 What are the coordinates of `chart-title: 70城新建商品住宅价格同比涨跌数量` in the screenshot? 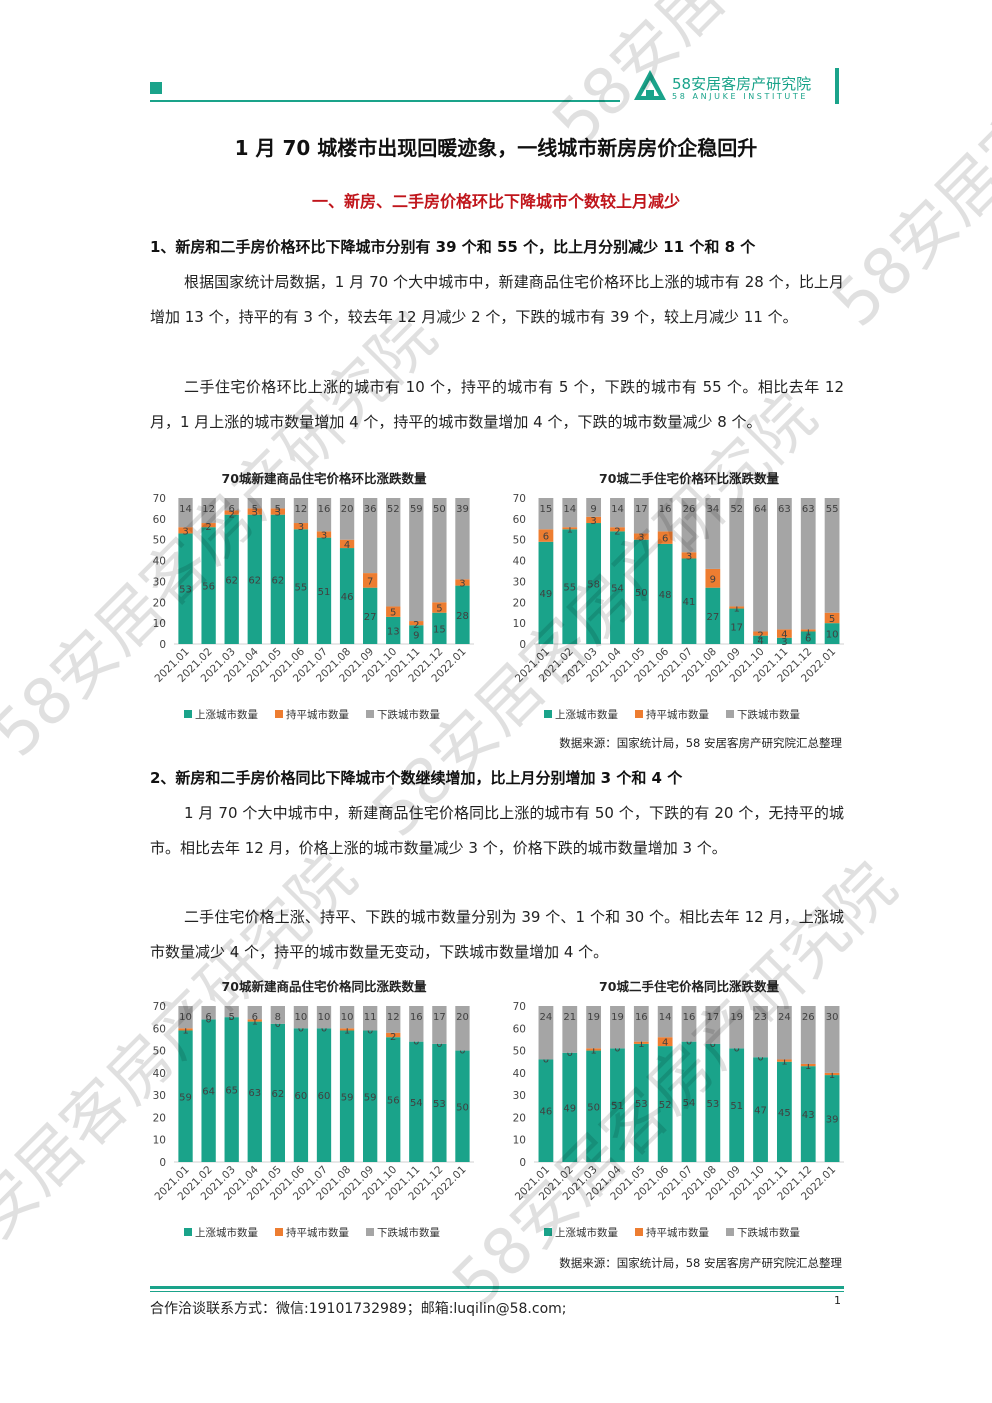 It's located at (324, 986).